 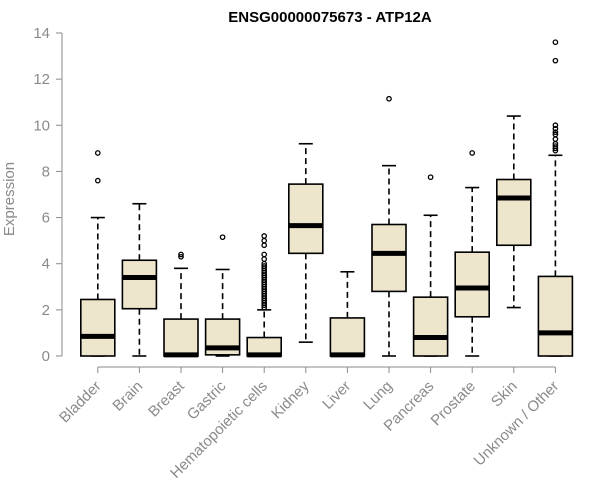 What do you see at coordinates (166, 398) in the screenshot?
I see `x-tick-label: Breast` at bounding box center [166, 398].